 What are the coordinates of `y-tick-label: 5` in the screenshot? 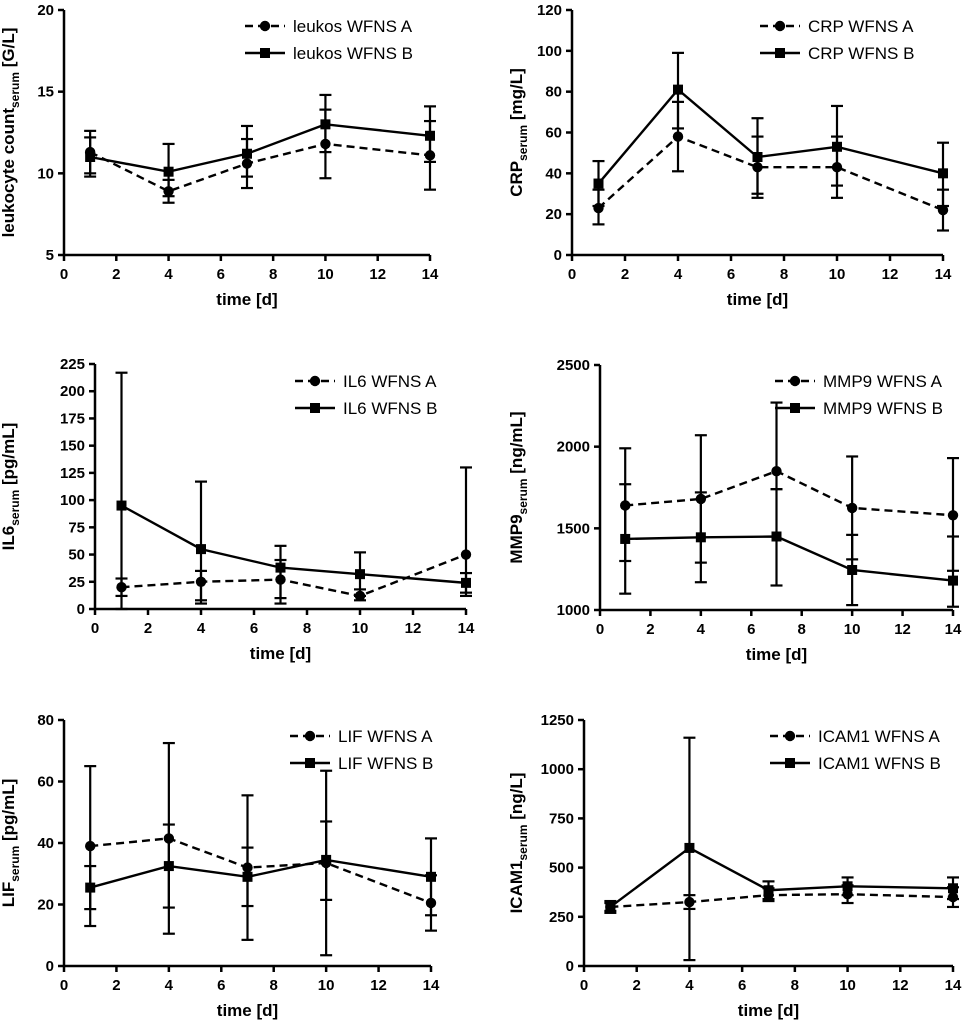 It's located at (50, 255).